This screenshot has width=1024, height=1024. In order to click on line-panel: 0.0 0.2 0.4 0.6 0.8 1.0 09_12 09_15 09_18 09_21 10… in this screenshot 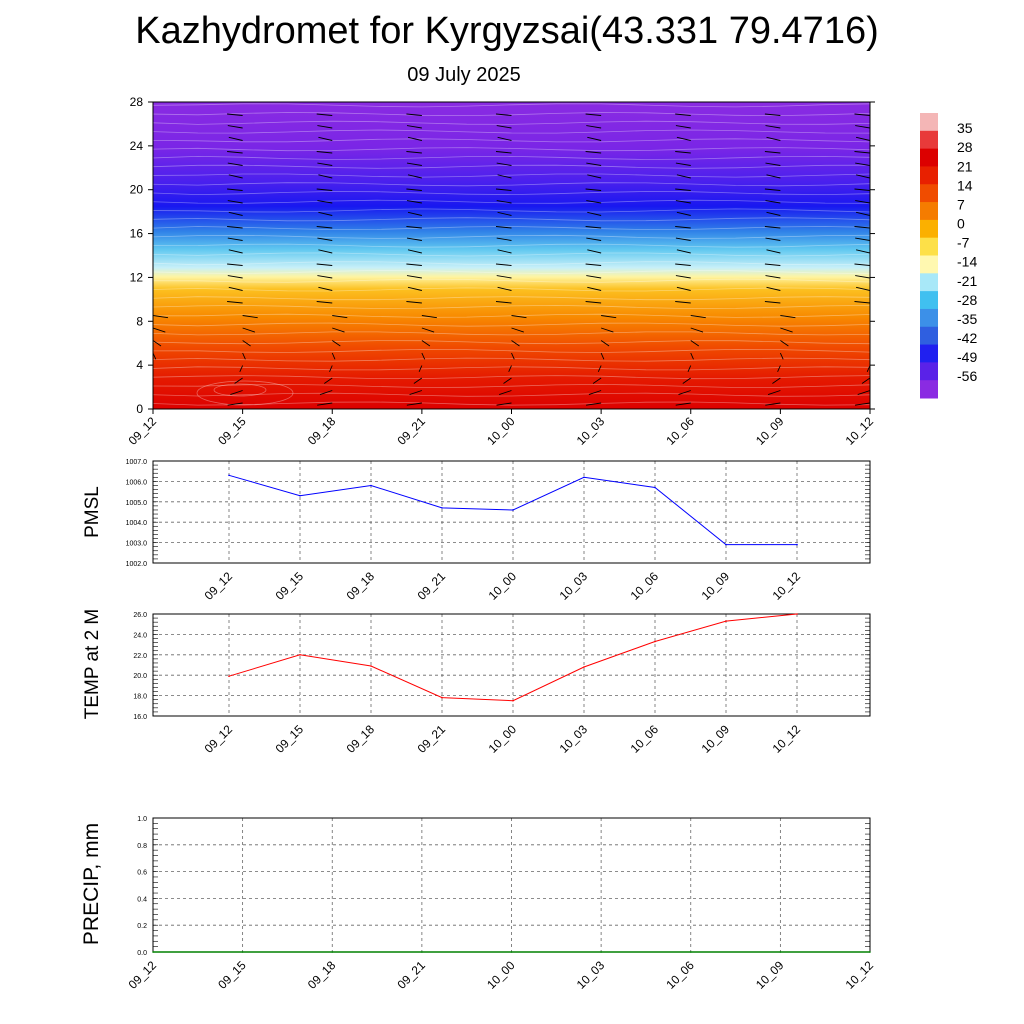, I will do `click(478, 904)`.